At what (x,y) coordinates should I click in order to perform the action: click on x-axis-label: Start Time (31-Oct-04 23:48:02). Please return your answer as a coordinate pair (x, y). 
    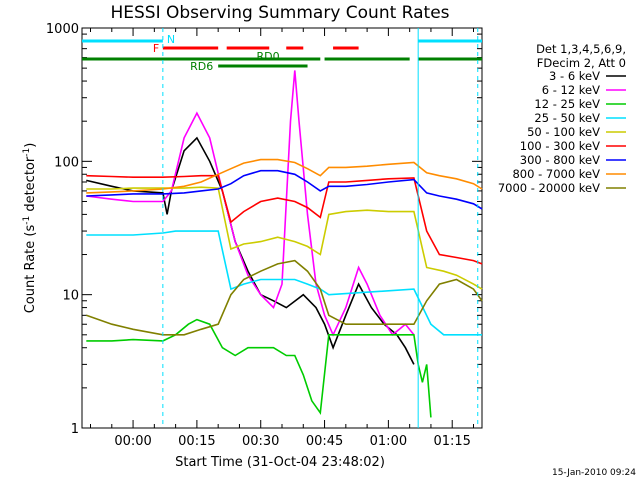
    Looking at the image, I should click on (280, 462).